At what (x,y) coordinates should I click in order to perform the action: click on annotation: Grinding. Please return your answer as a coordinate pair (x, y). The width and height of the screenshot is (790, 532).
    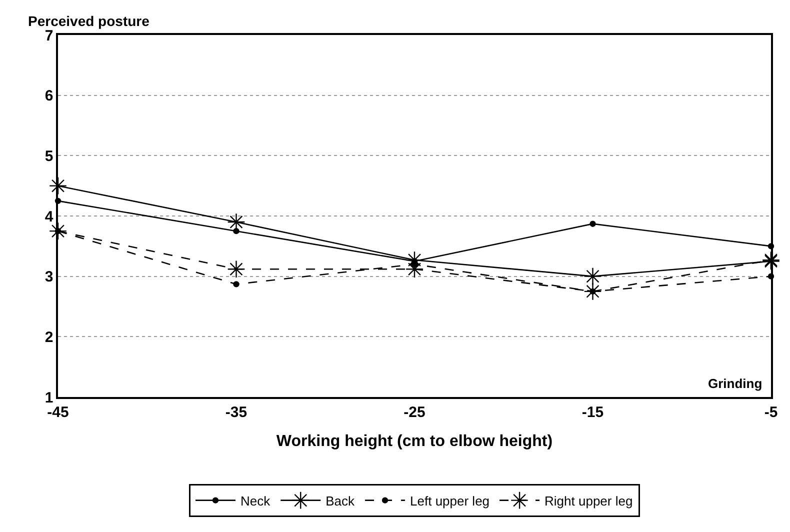
    Looking at the image, I should click on (735, 383).